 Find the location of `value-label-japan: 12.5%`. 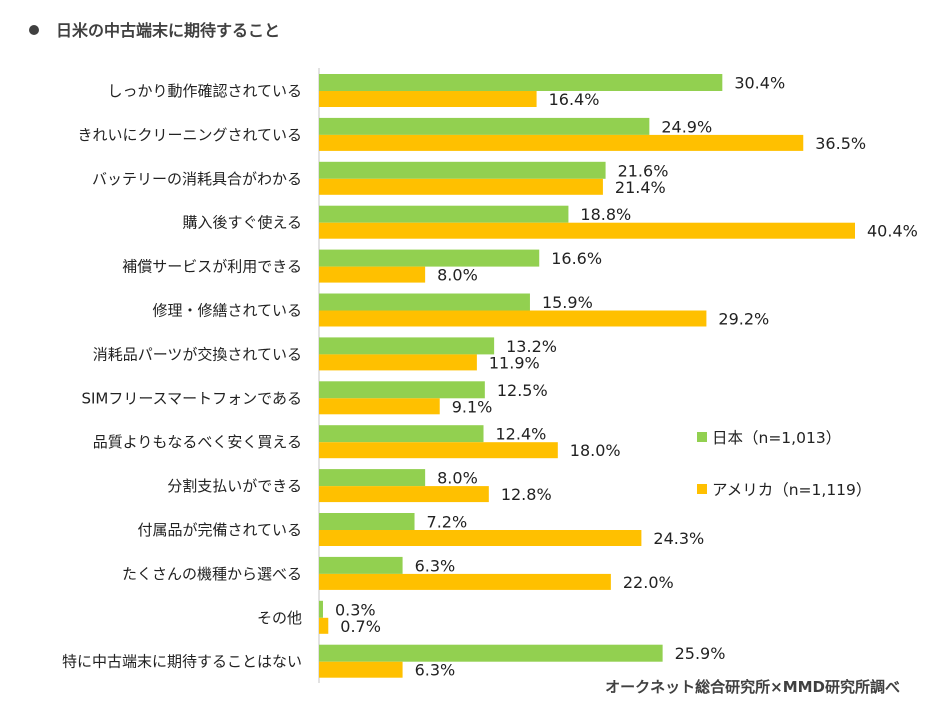

value-label-japan: 12.5% is located at coordinates (522, 390).